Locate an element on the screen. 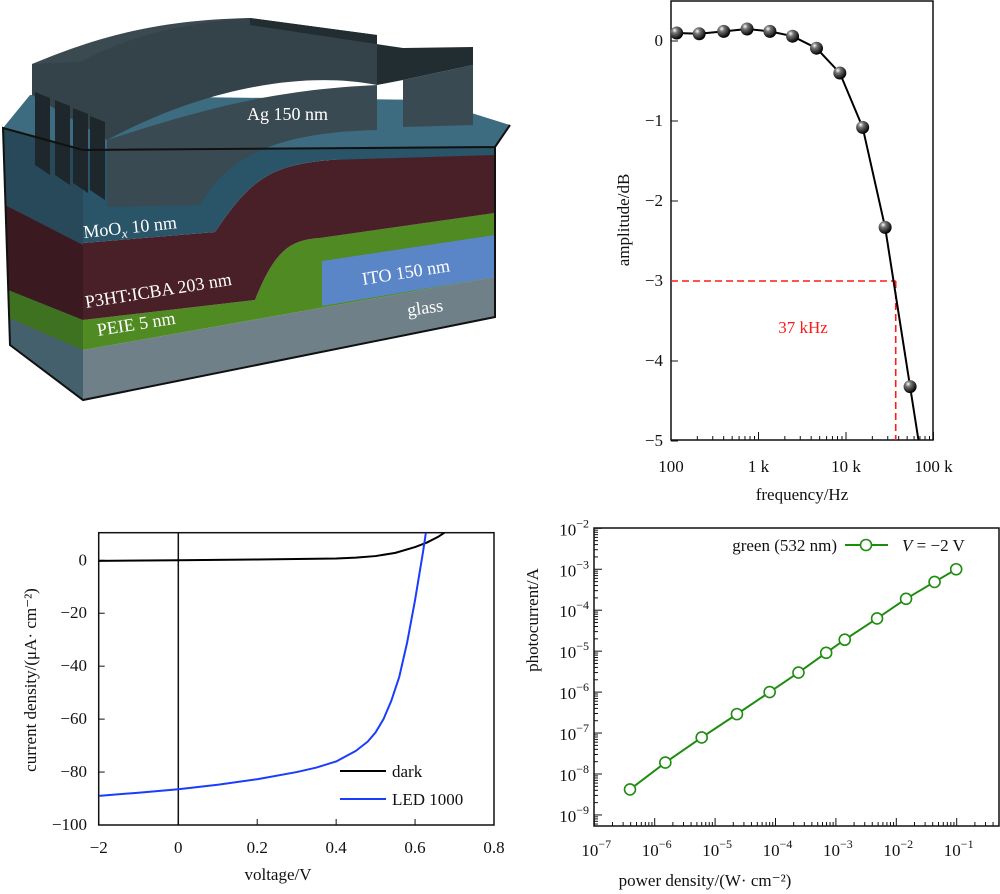  x-tick-label: 10⁻⁴ is located at coordinates (778, 848).